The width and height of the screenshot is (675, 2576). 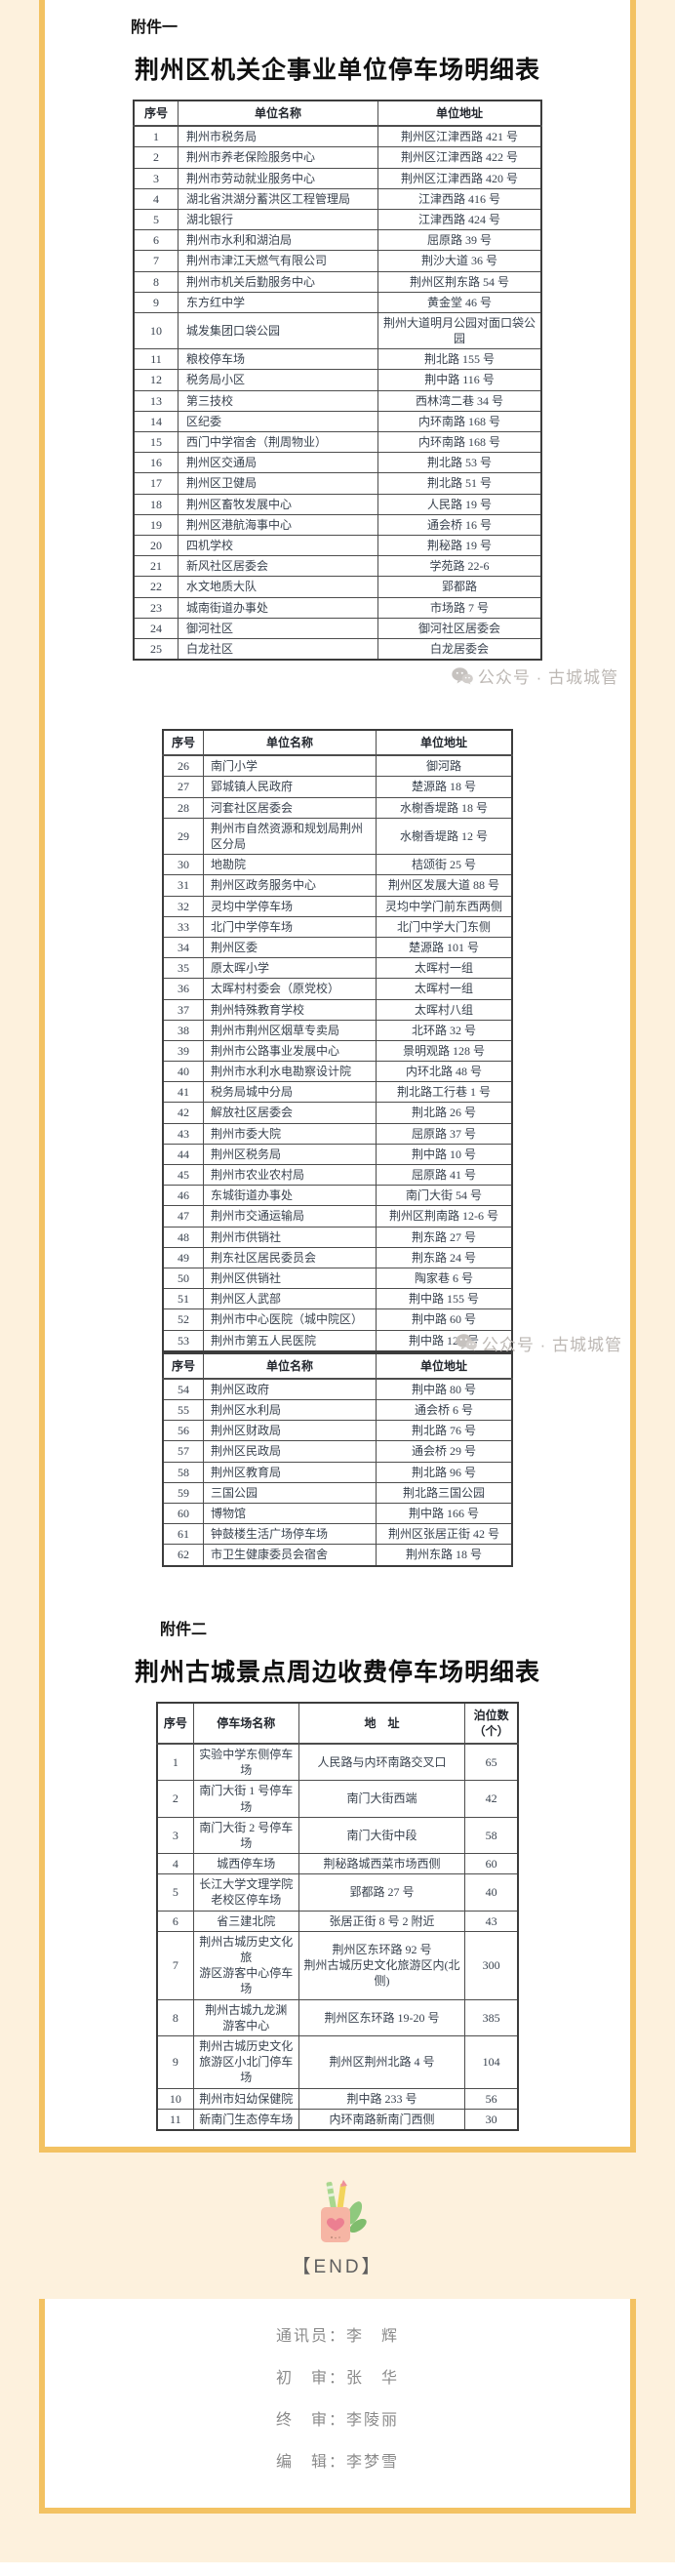 I want to click on table-row: 51 荆州区人武部 荆中路 155 号, so click(x=337, y=1299).